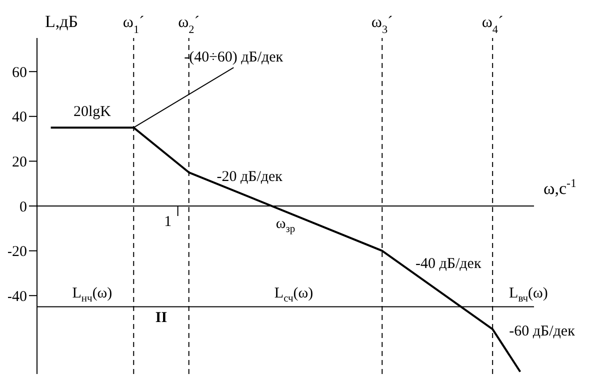 The height and width of the screenshot is (386, 600). Describe the element at coordinates (19, 118) in the screenshot. I see `y-tick-label: 40` at that location.